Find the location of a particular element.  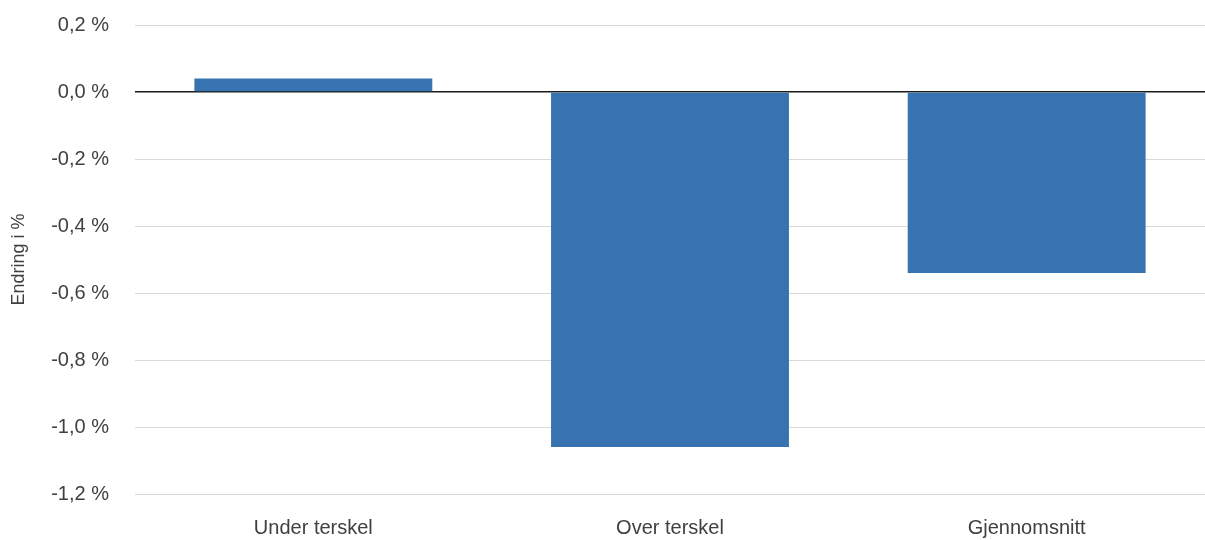

y-tick-label: -0,8 % is located at coordinates (80, 358).